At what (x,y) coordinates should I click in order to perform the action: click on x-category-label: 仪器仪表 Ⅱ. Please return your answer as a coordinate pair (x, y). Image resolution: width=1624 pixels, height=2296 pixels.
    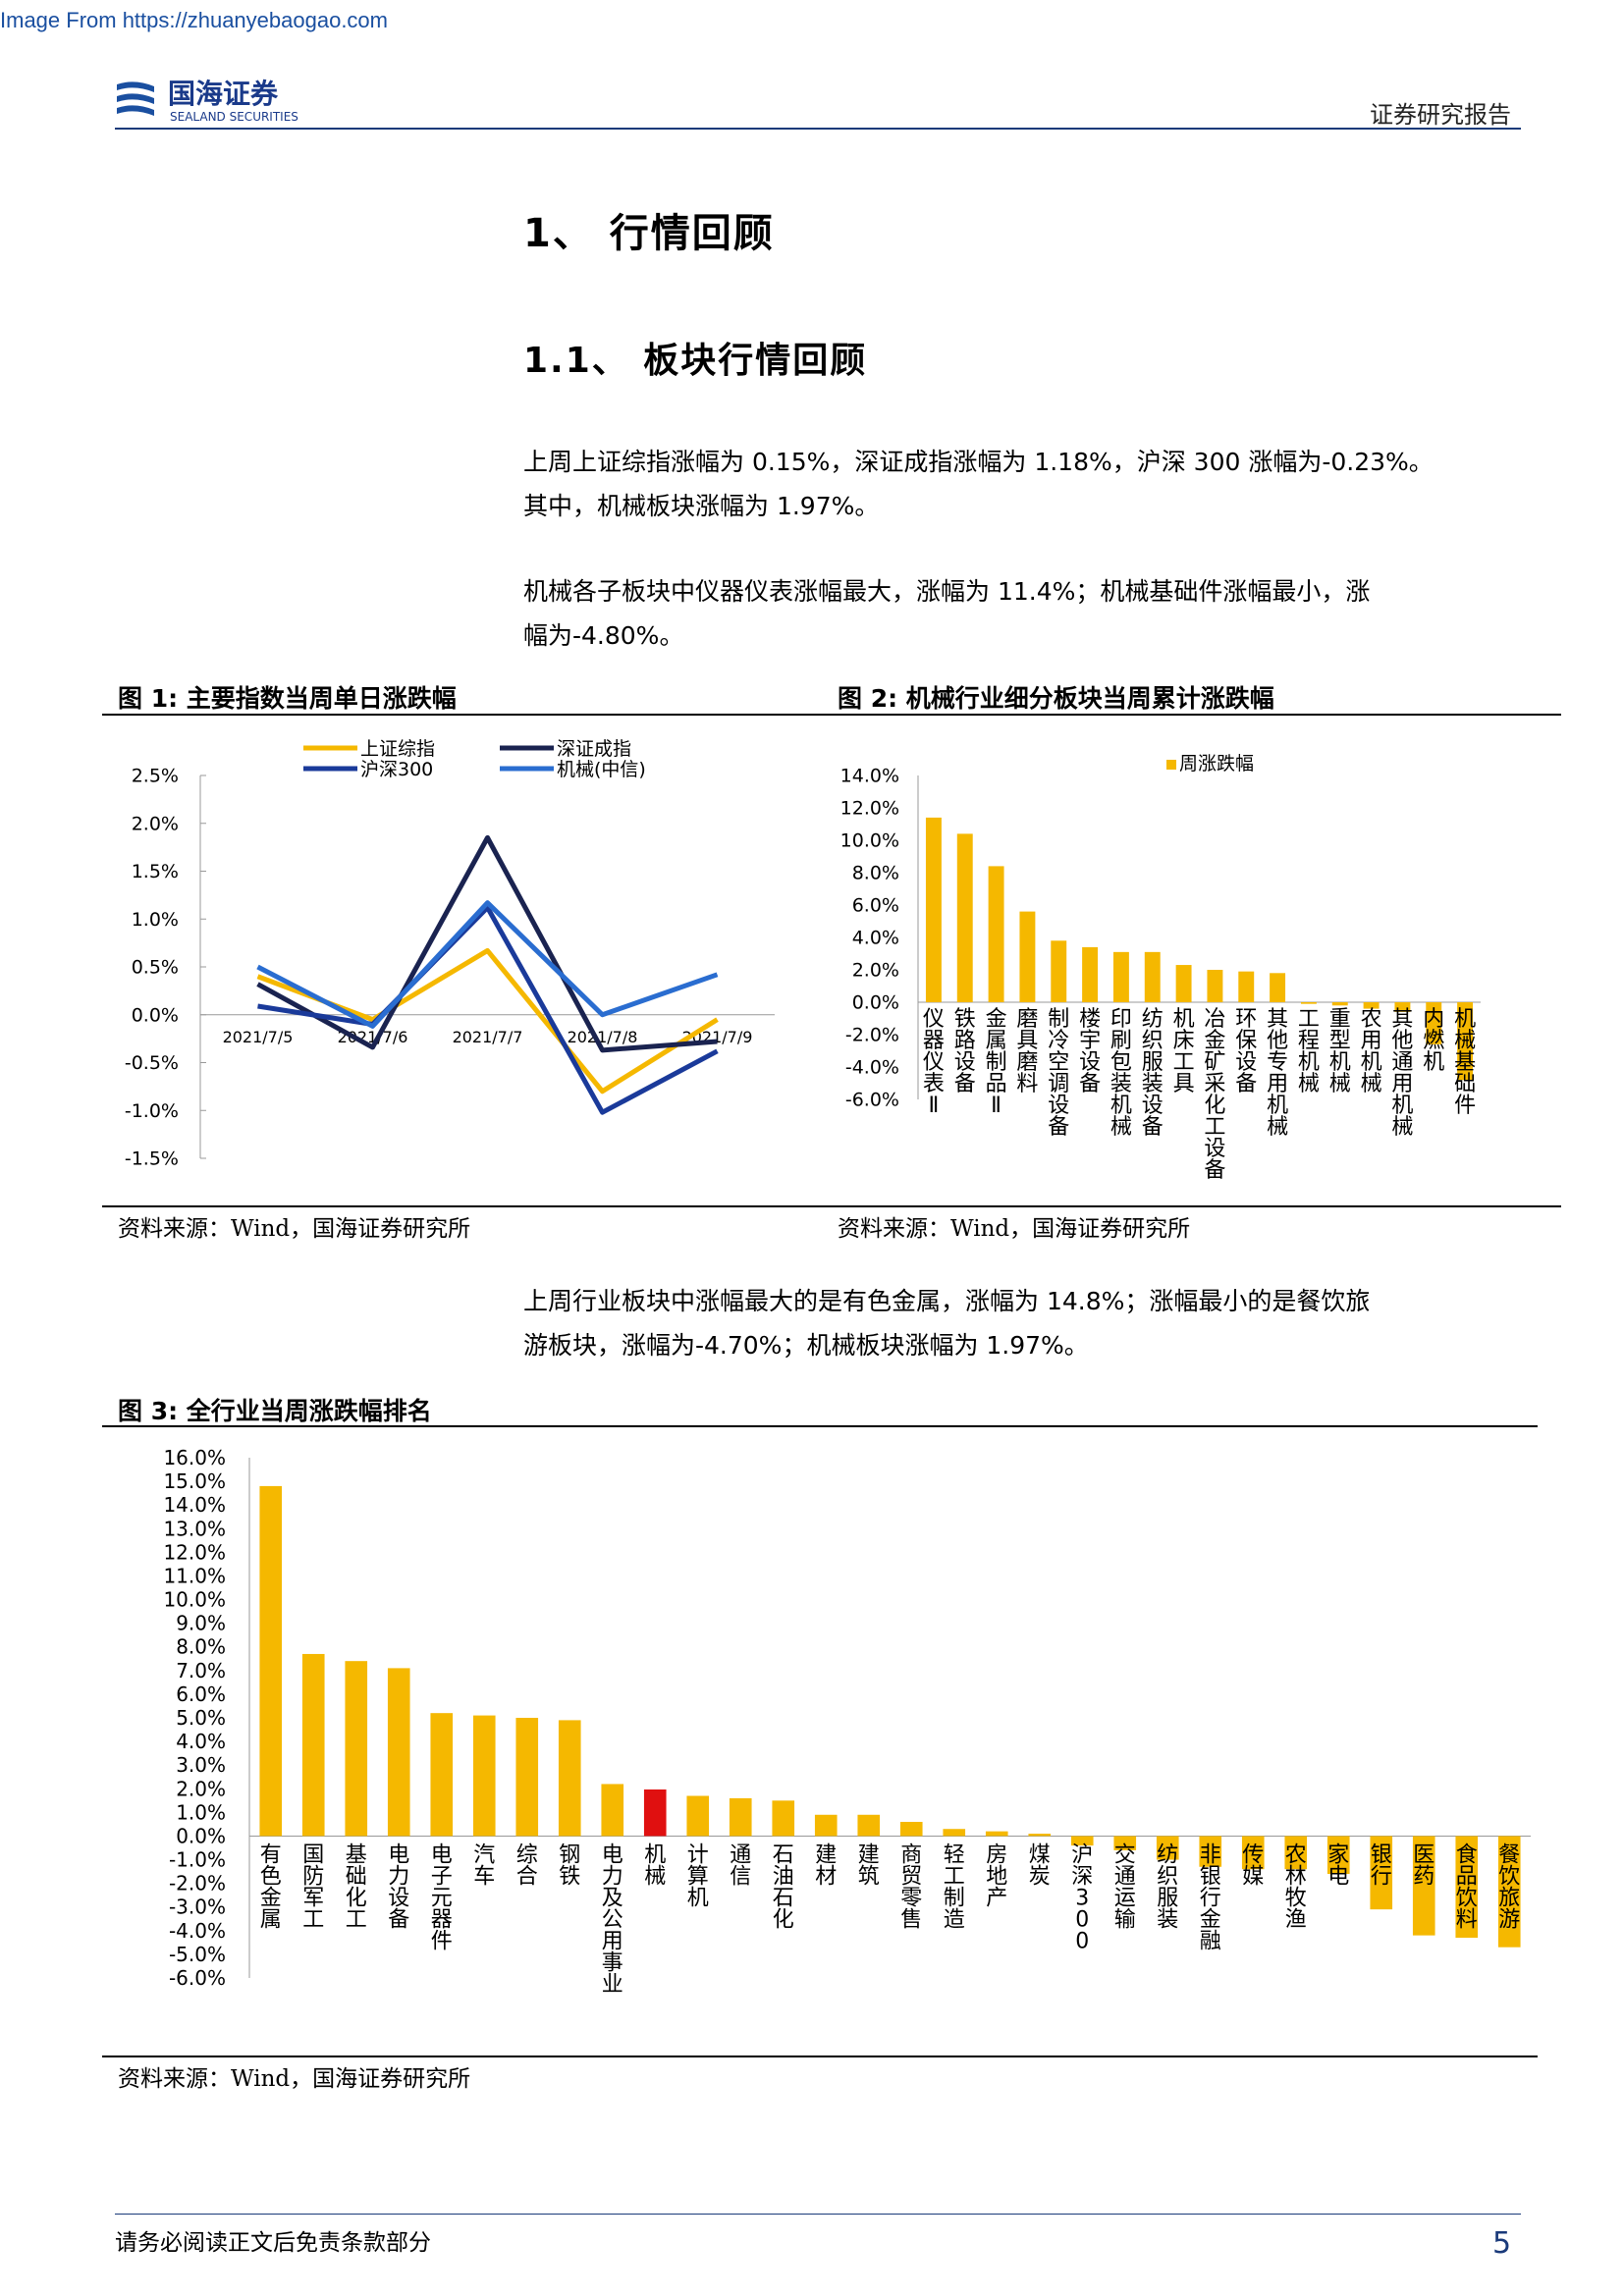
    Looking at the image, I should click on (934, 1063).